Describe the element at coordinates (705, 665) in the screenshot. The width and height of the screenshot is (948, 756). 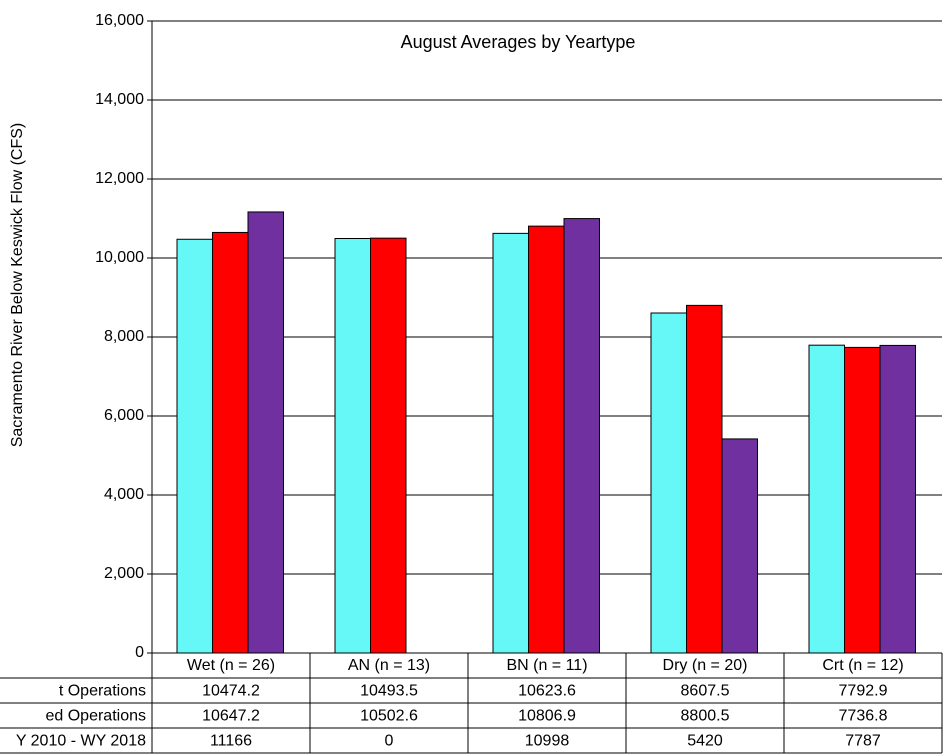
I see `category-label: Dry (n = 20)` at that location.